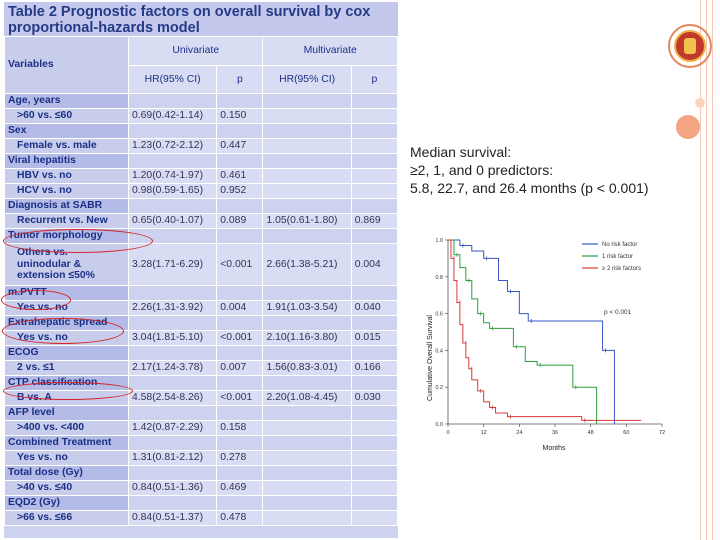 The height and width of the screenshot is (540, 720). What do you see at coordinates (66, 131) in the screenshot?
I see `variable-label: Sex` at bounding box center [66, 131].